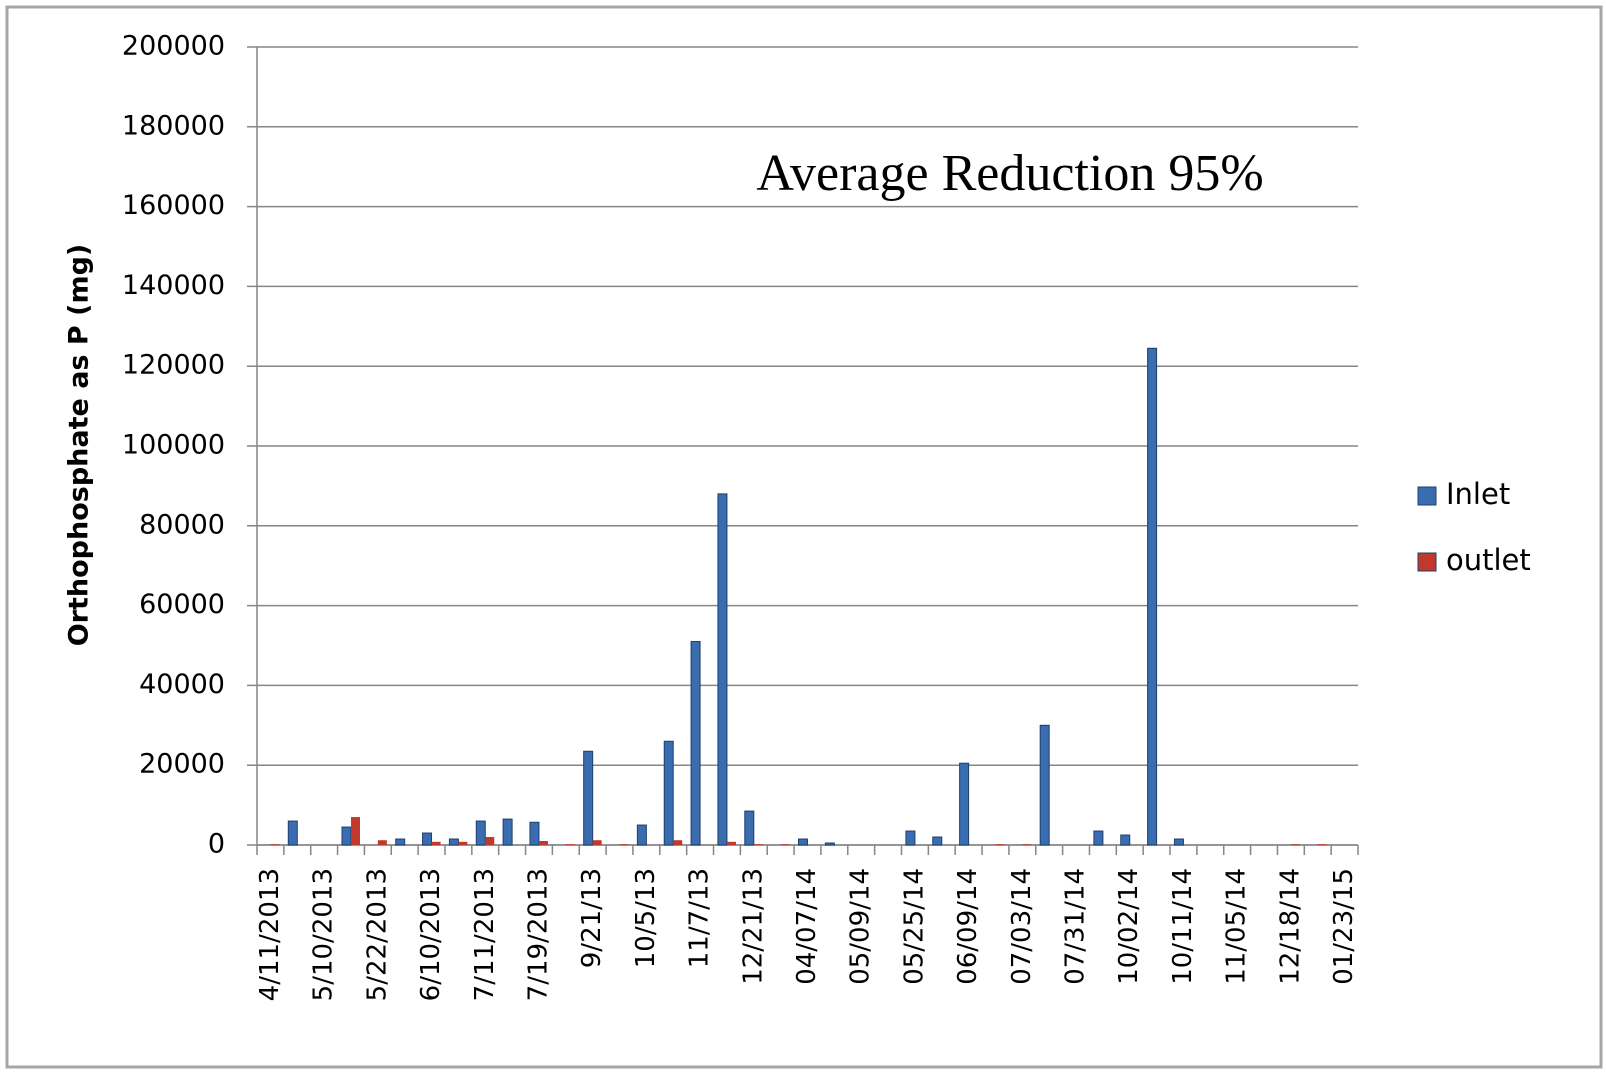 The width and height of the screenshot is (1606, 1074). Describe the element at coordinates (1022, 926) in the screenshot. I see `x-tick-label: 07/03/14` at that location.